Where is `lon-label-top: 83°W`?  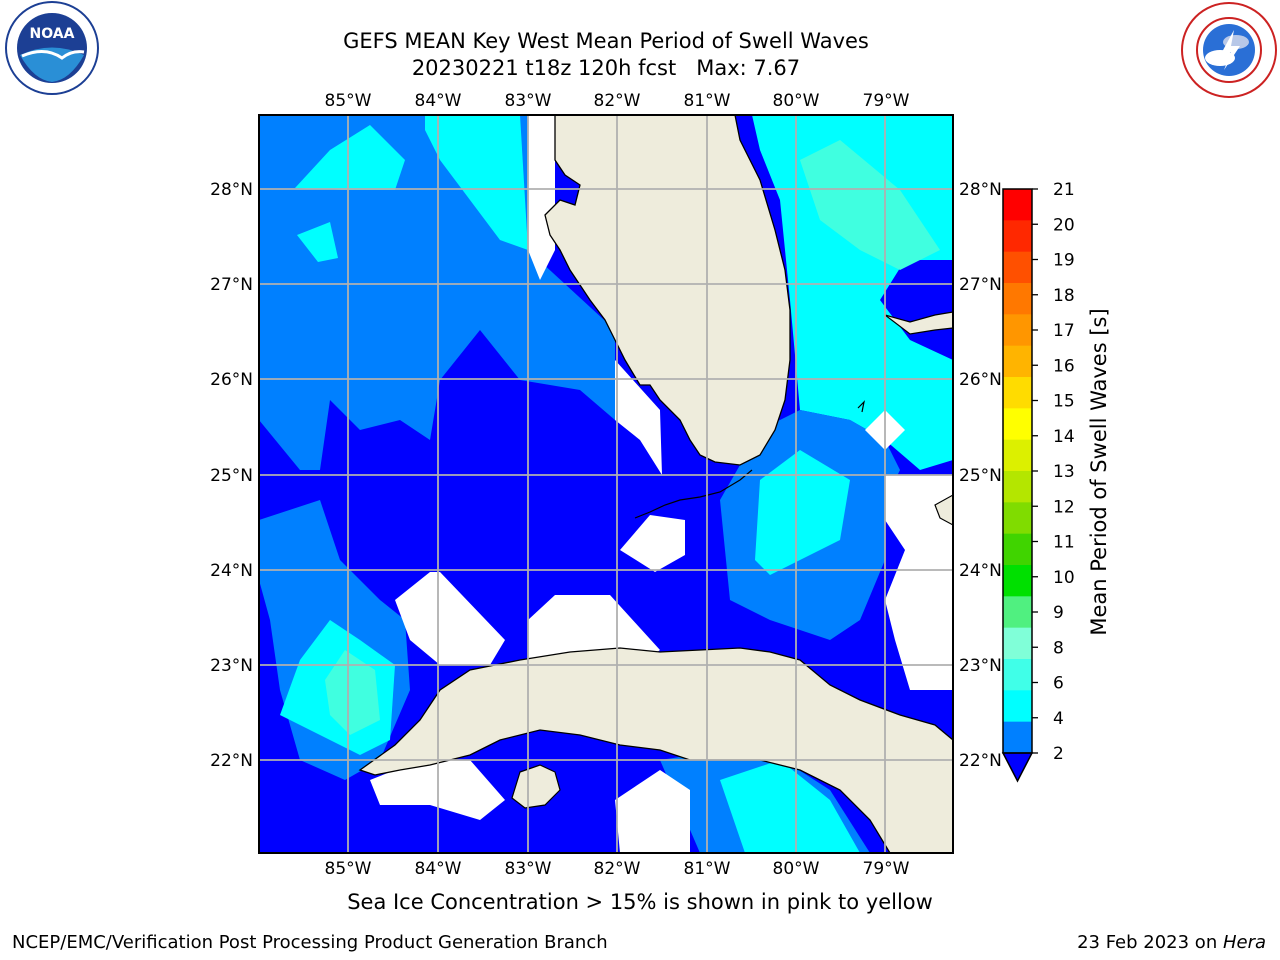
lon-label-top: 83°W is located at coordinates (528, 101).